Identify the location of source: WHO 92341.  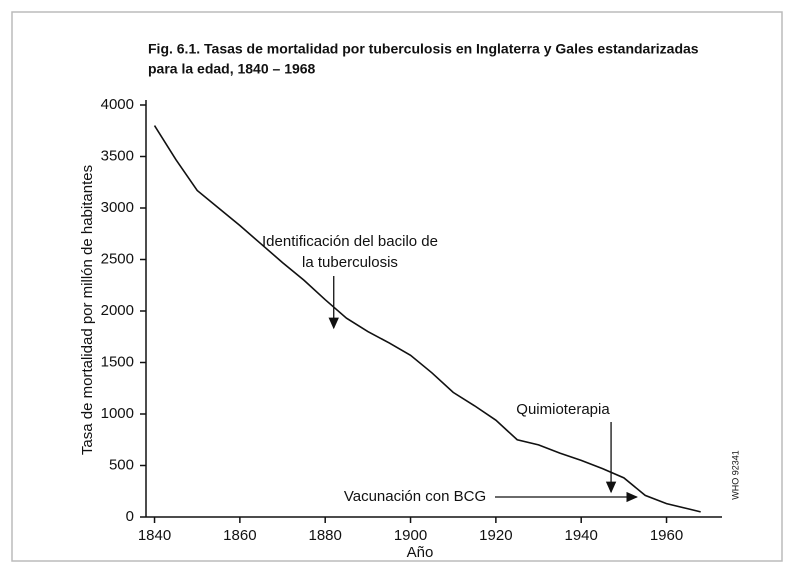
(735, 475).